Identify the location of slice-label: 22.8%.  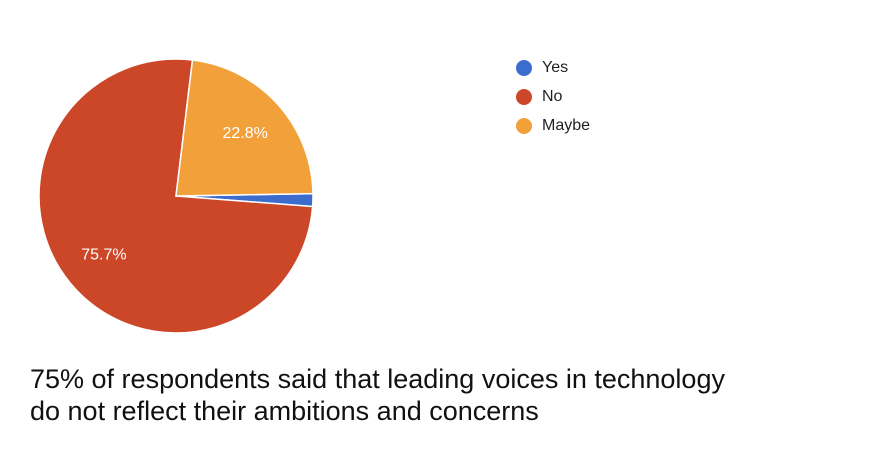
(245, 133).